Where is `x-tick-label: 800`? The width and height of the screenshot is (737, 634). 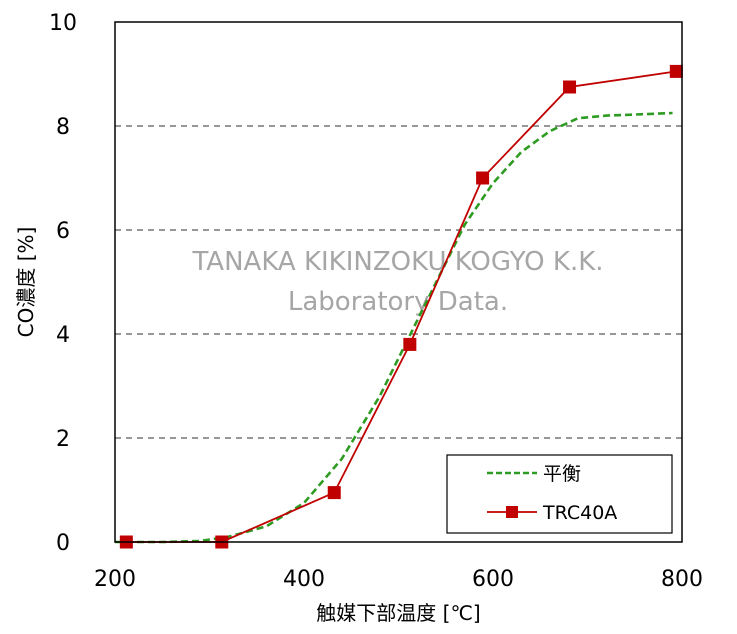 x-tick-label: 800 is located at coordinates (682, 579).